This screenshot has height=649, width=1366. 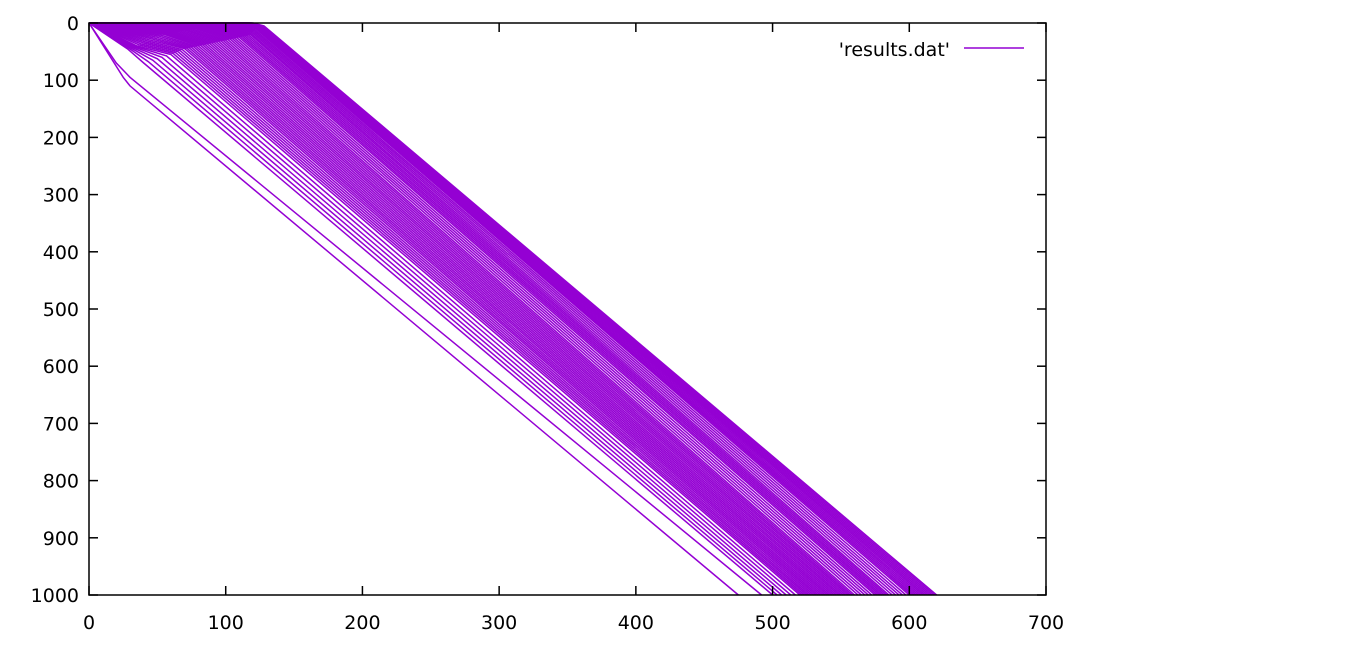 What do you see at coordinates (89, 623) in the screenshot?
I see `x-tick-label: 0` at bounding box center [89, 623].